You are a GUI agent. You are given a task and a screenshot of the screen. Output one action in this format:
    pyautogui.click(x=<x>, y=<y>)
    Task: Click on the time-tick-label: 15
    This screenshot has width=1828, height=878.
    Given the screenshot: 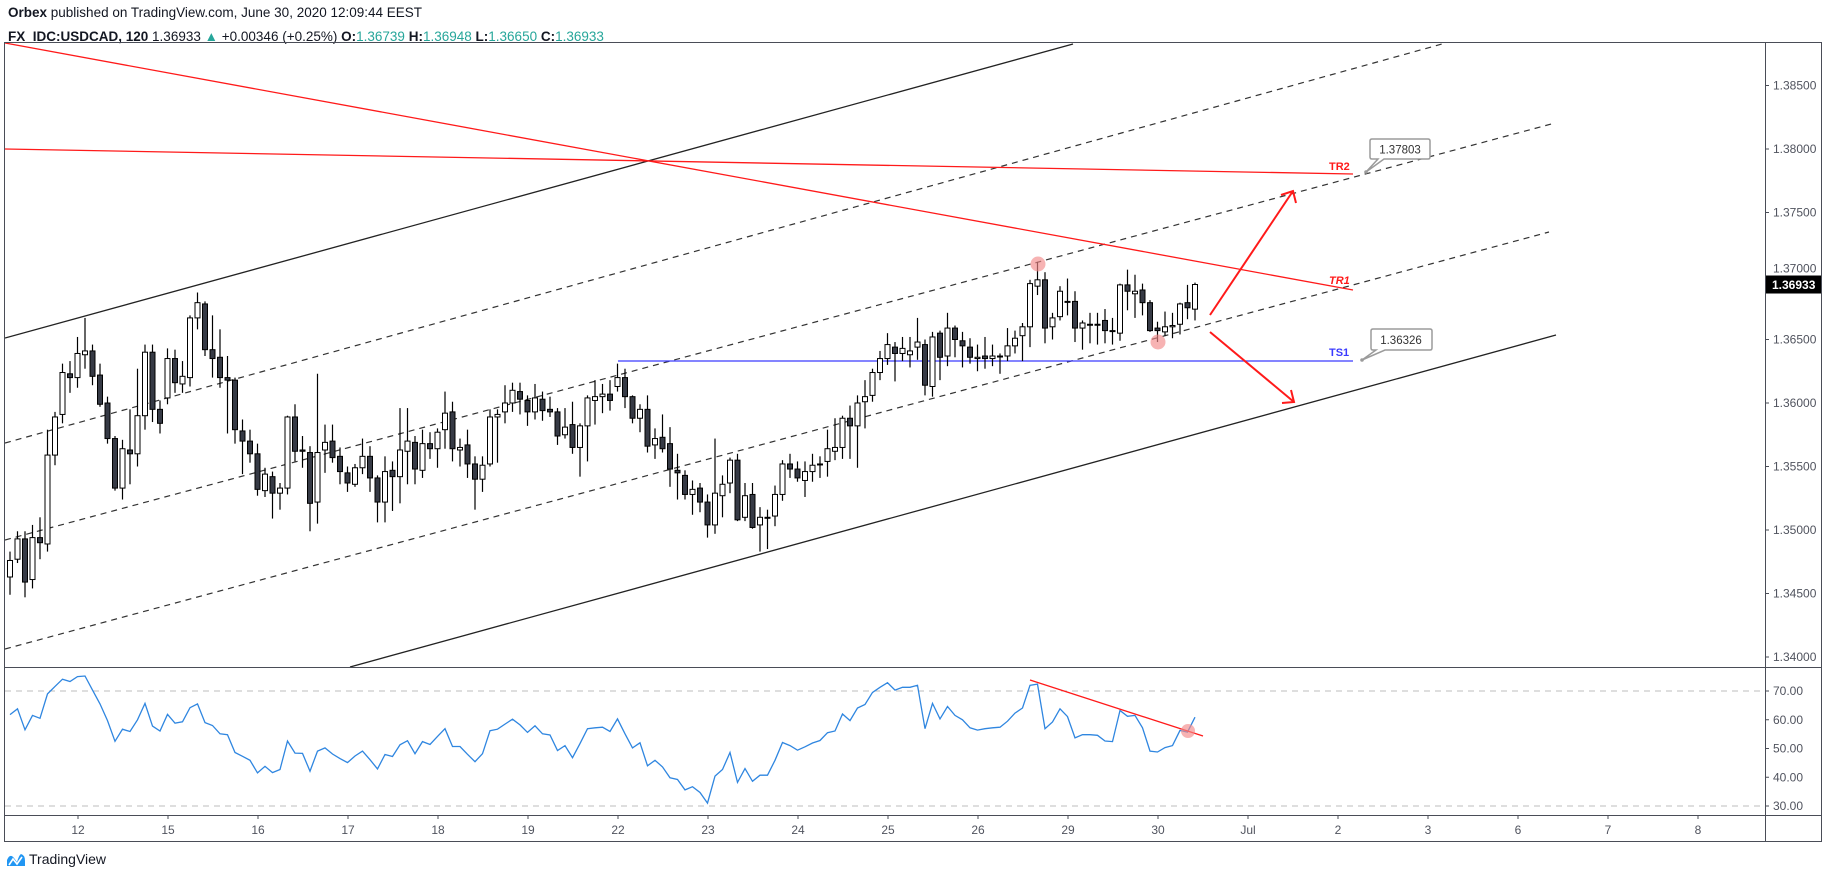 What is the action you would take?
    pyautogui.click(x=168, y=830)
    